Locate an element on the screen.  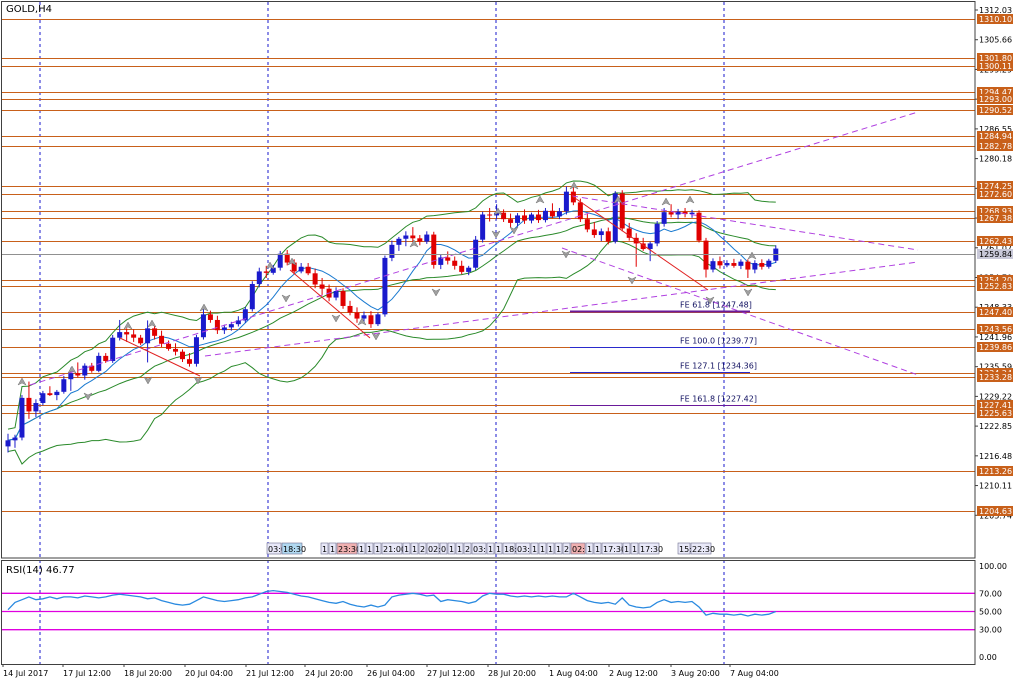
level-price-tag: 1284.94 is located at coordinates (995, 136).